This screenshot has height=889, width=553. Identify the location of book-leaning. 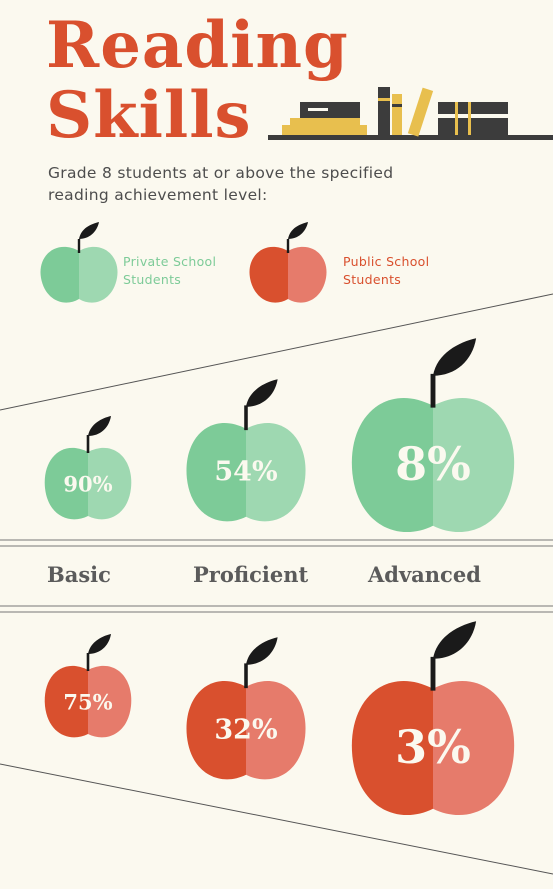
(420, 112).